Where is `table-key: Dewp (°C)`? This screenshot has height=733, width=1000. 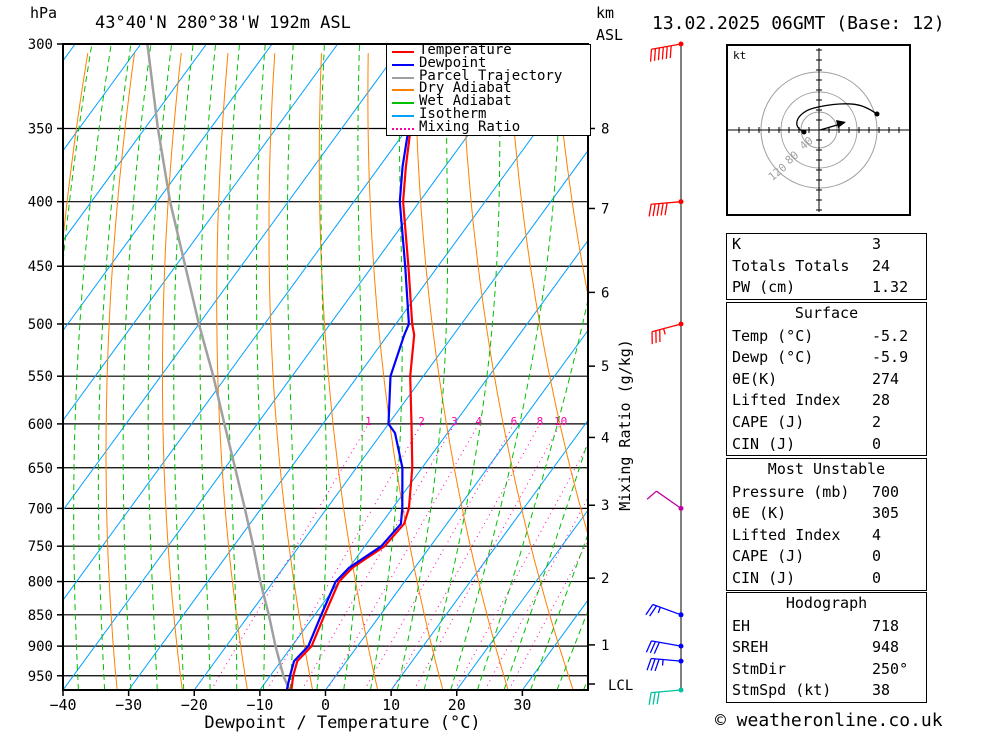
table-key: Dewp (°C) is located at coordinates (773, 357).